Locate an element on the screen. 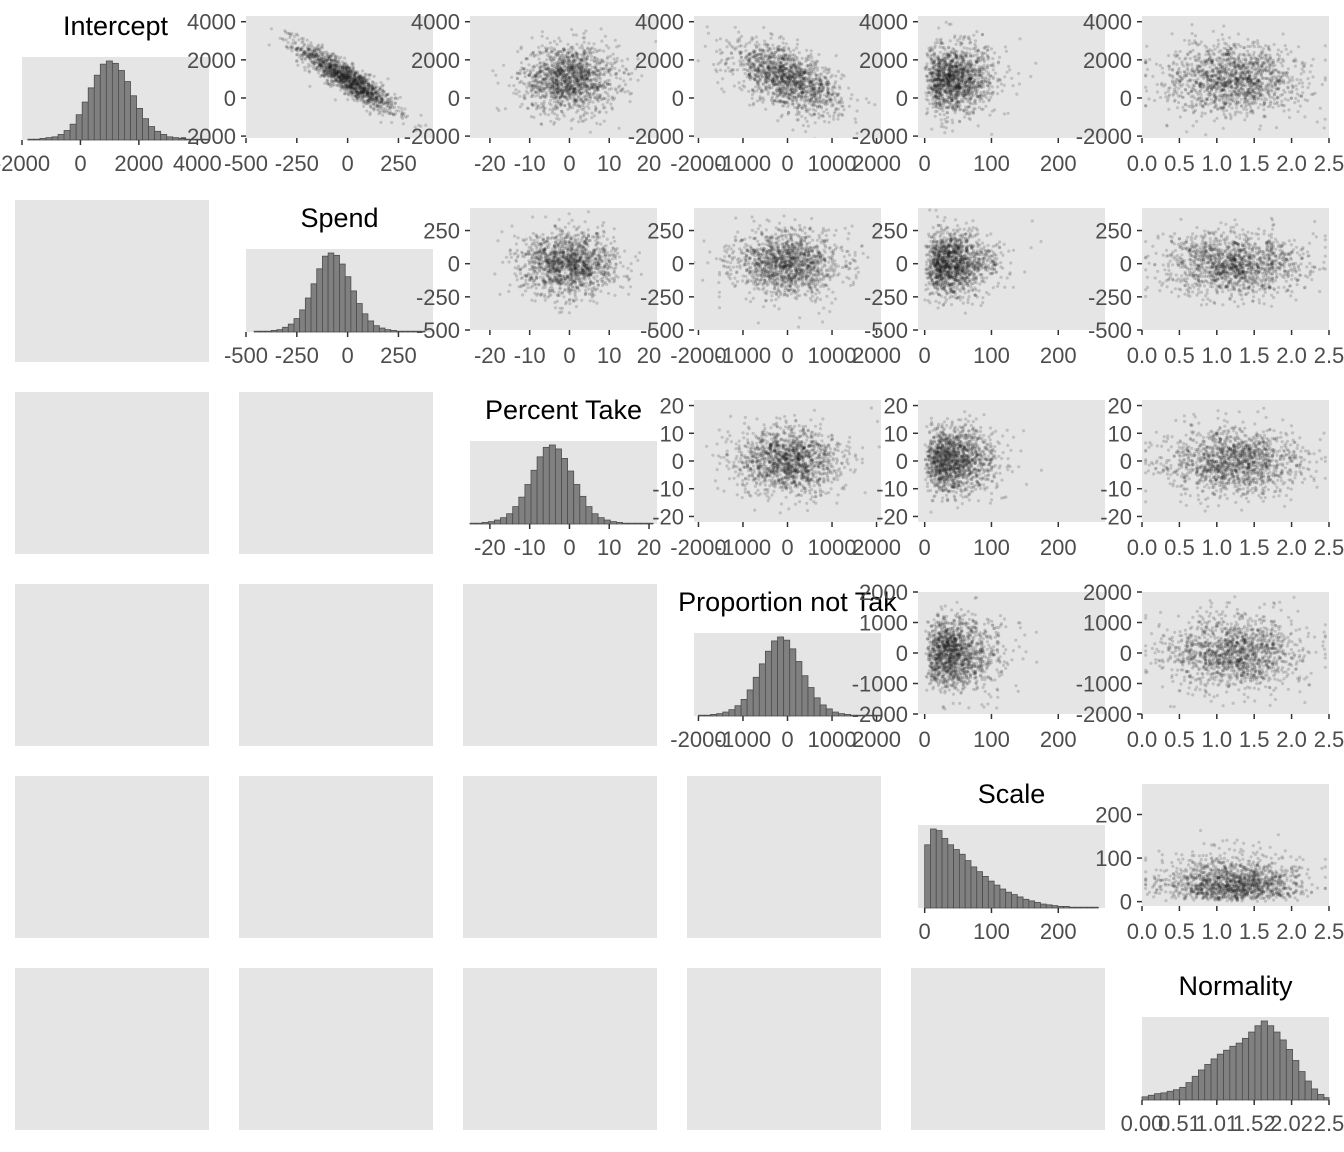 The width and height of the screenshot is (1344, 1152). y-tick-label: 2000 is located at coordinates (211, 60).